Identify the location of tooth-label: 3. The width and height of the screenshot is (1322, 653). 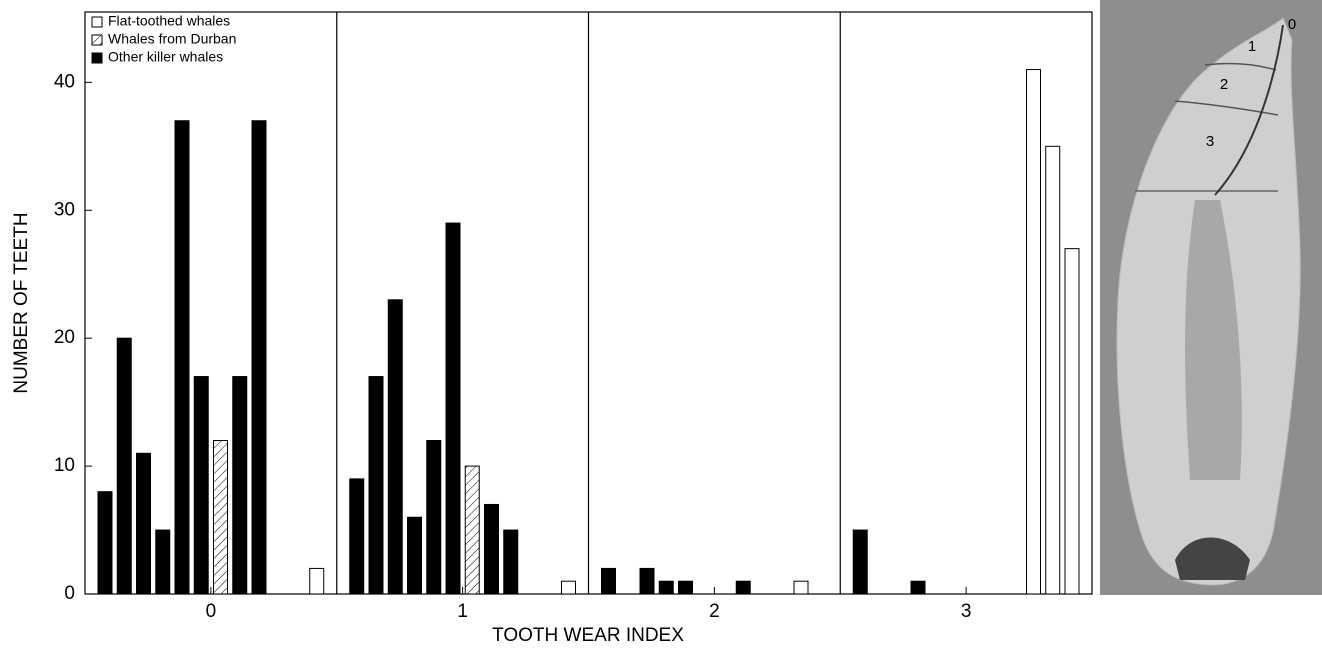
(1210, 141).